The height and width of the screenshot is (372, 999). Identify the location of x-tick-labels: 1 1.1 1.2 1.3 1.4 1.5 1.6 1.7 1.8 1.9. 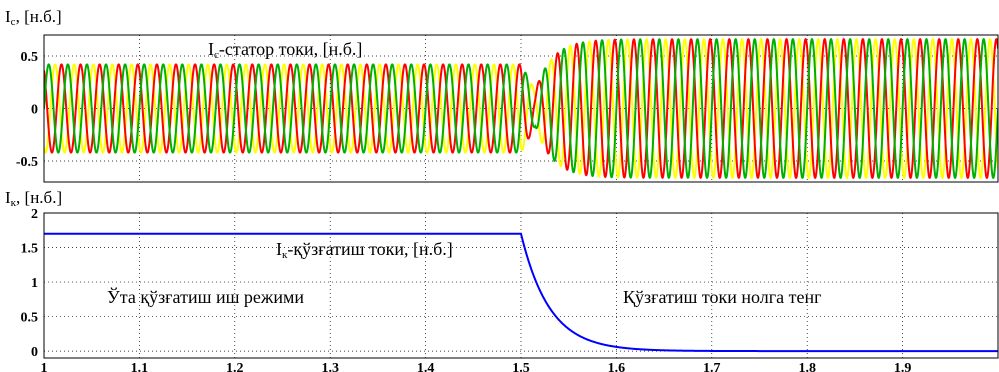
(476, 366).